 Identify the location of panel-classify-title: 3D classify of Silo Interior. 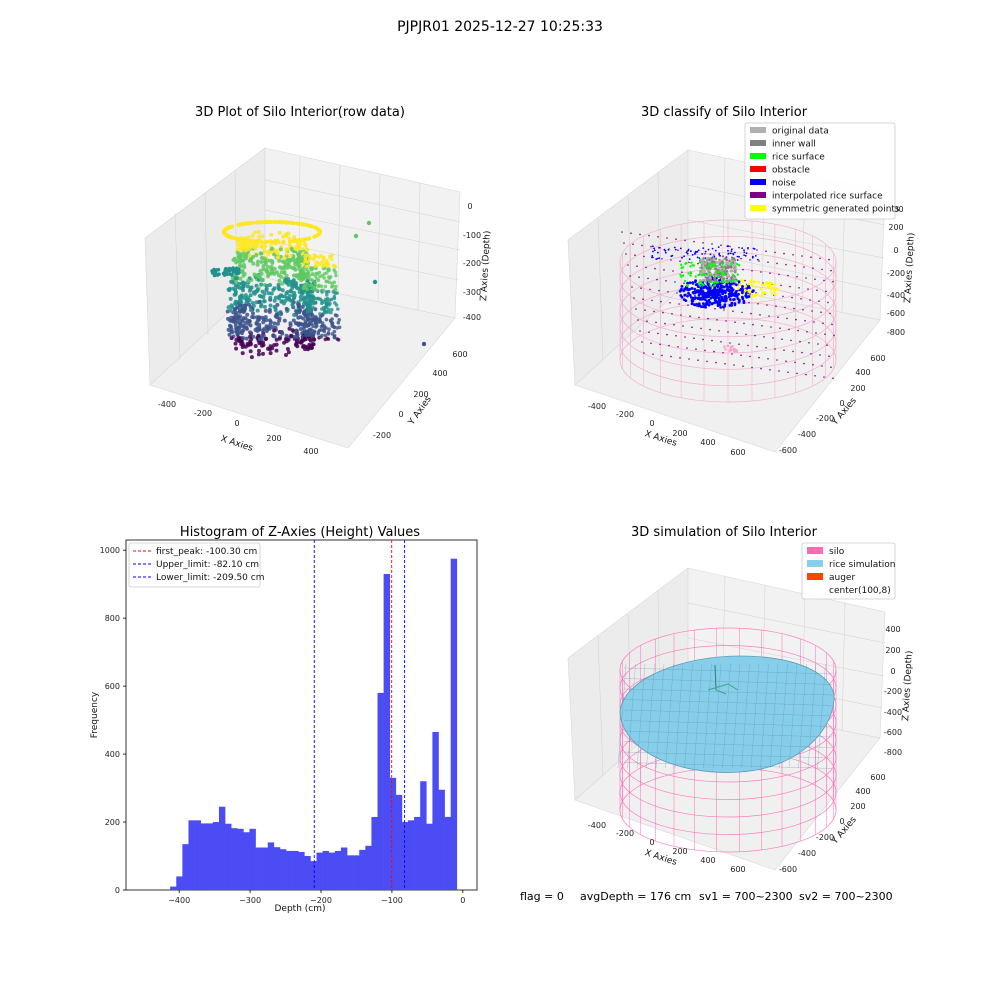
(724, 112).